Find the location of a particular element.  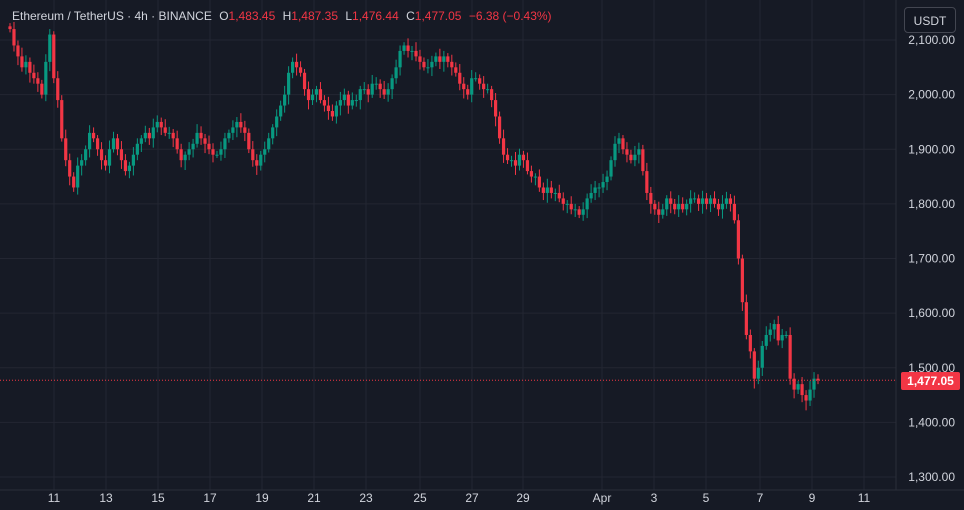

x-tick-label: Apr is located at coordinates (602, 498).